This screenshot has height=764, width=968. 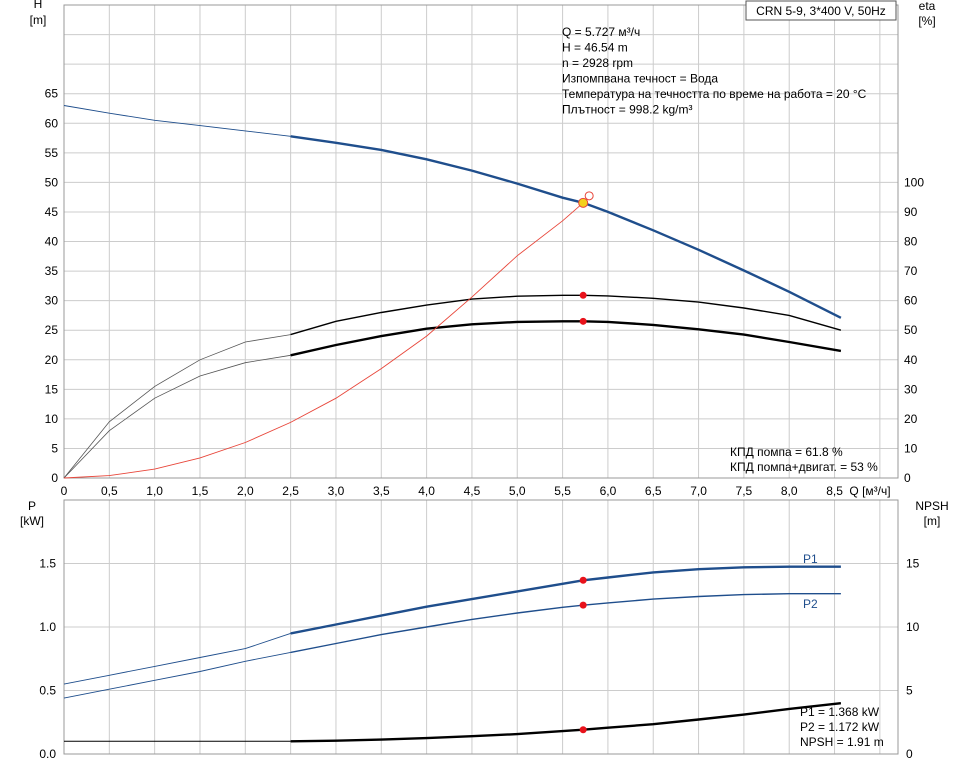 What do you see at coordinates (601, 32) in the screenshot?
I see `top-info-line: Q = 5.727 м³/ч` at bounding box center [601, 32].